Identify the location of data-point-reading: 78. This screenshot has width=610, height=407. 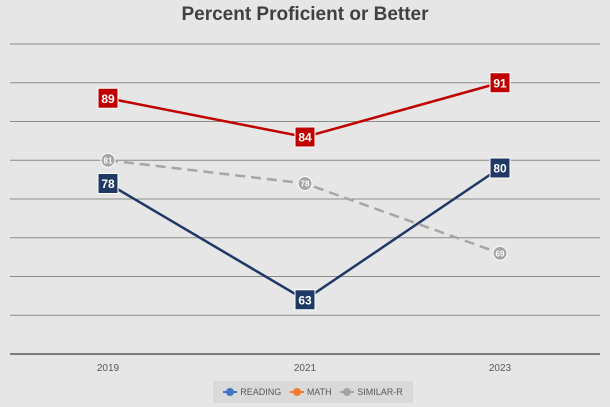
(108, 183).